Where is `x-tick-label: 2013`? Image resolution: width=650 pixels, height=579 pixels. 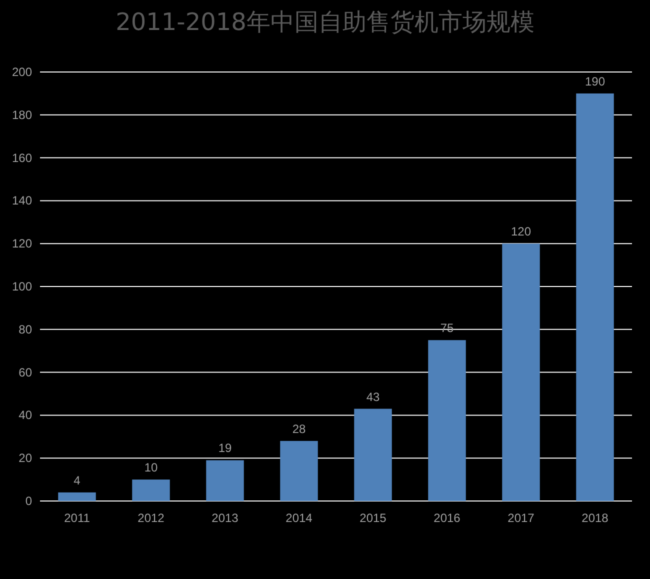 x-tick-label: 2013 is located at coordinates (225, 518).